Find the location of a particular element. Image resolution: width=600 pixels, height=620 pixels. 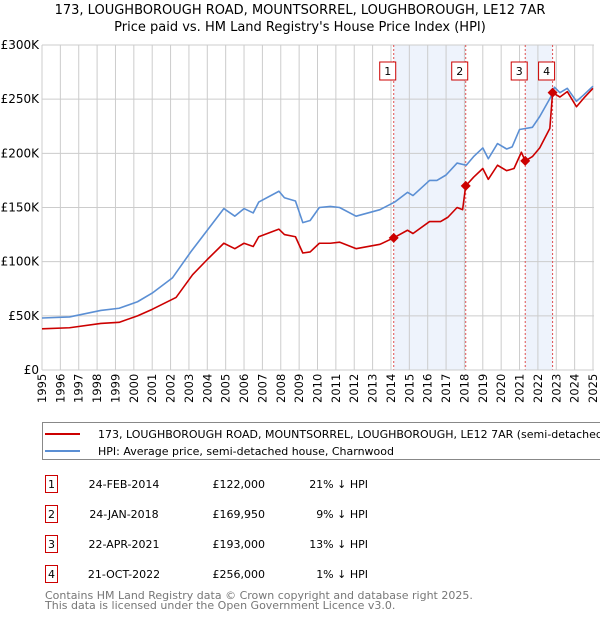

sale-hpi-diff: 21% ↓ HPI is located at coordinates (338, 484).